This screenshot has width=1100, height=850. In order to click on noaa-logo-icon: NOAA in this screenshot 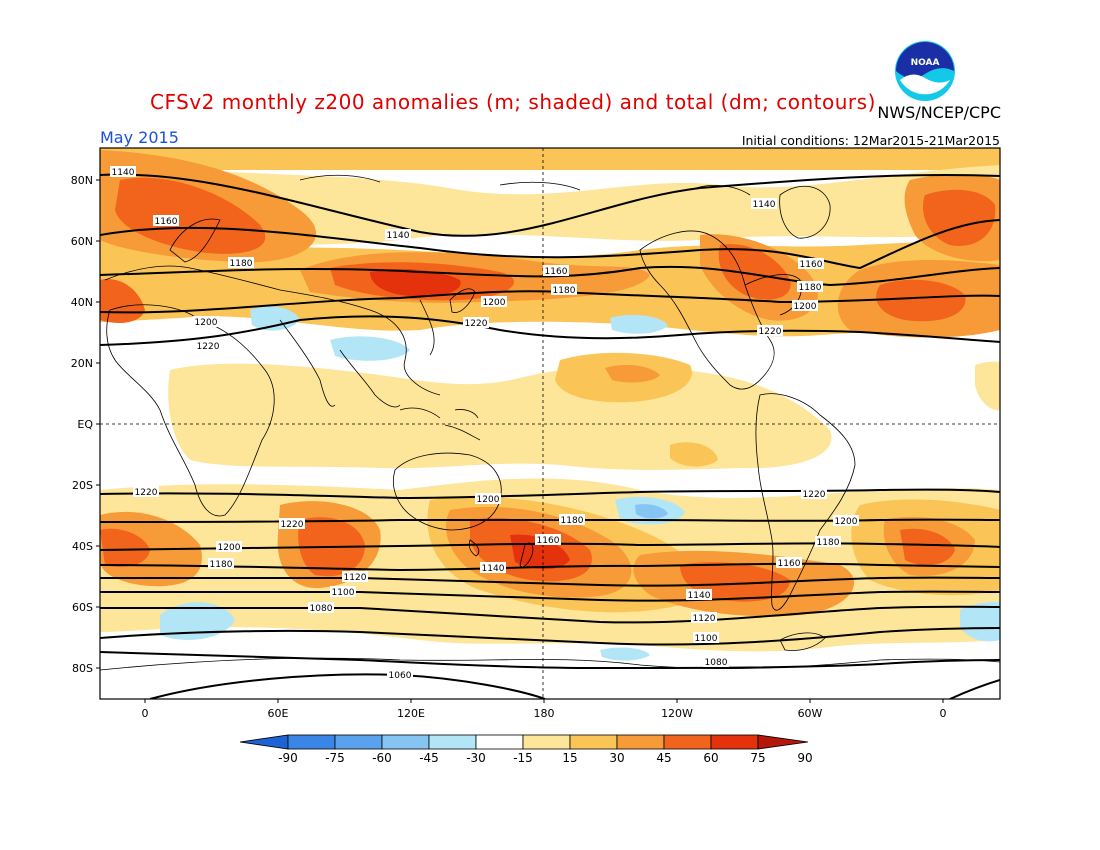, I will do `click(925, 71)`.